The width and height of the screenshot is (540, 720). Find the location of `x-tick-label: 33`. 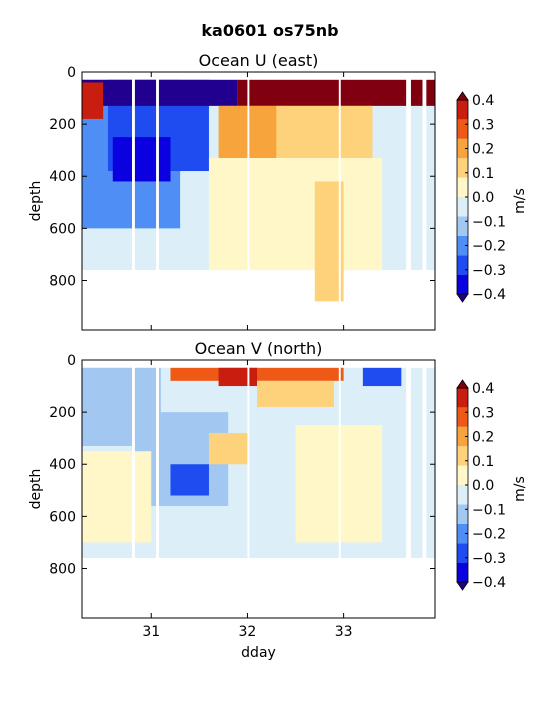

x-tick-label: 33 is located at coordinates (344, 632).